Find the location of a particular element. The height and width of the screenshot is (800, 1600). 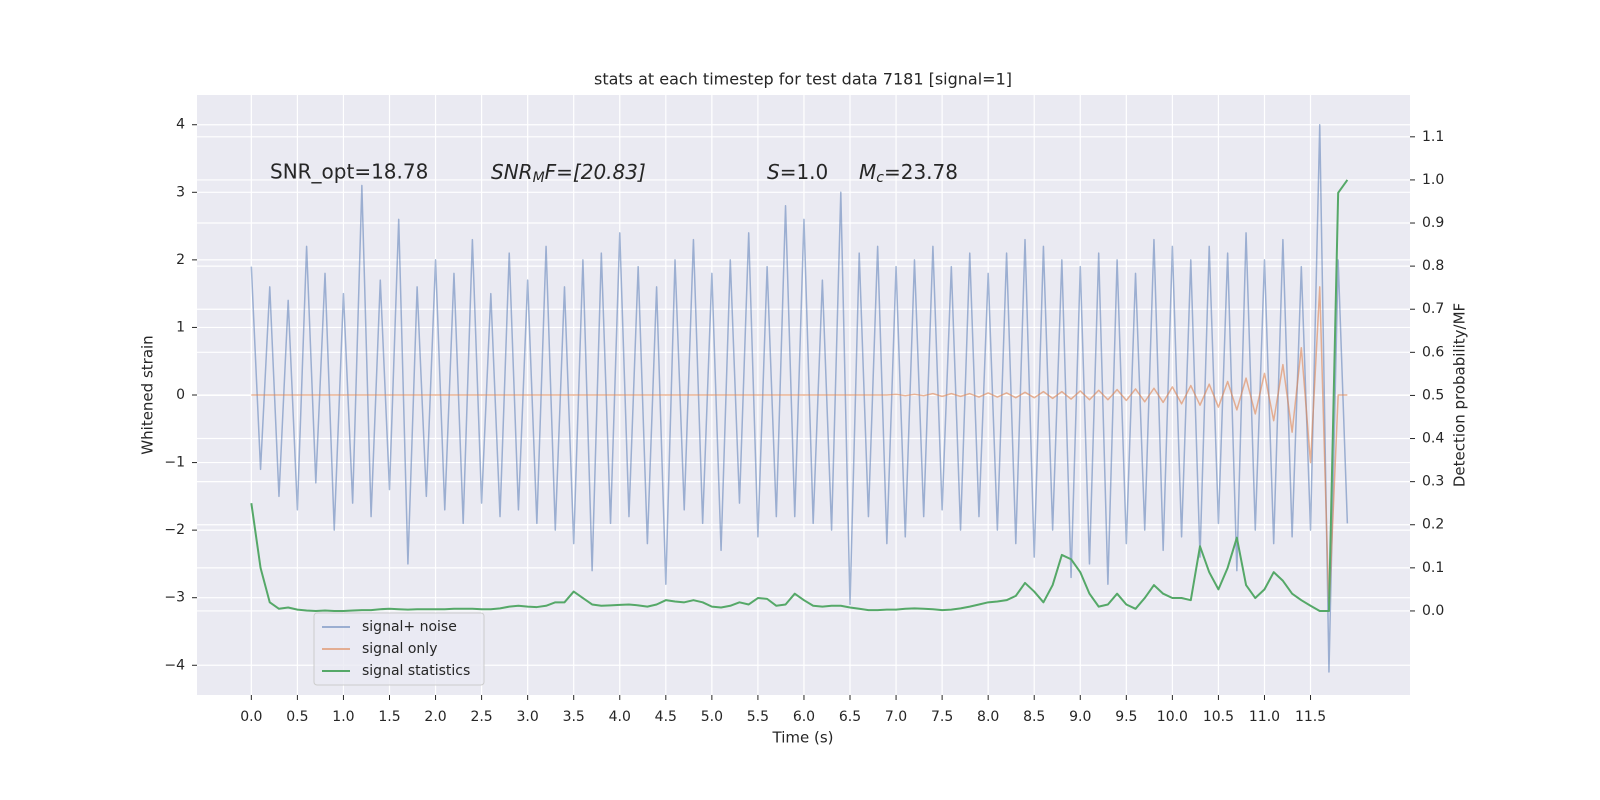

legend-box is located at coordinates (399, 649).